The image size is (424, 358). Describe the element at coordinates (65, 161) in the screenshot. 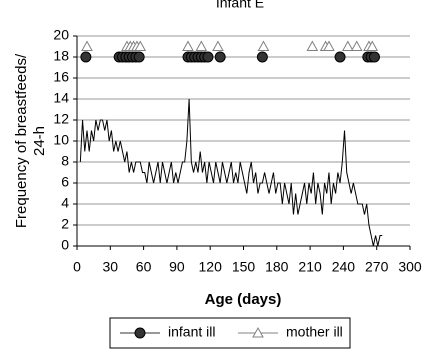

I see `y-tick-label: 8` at that location.